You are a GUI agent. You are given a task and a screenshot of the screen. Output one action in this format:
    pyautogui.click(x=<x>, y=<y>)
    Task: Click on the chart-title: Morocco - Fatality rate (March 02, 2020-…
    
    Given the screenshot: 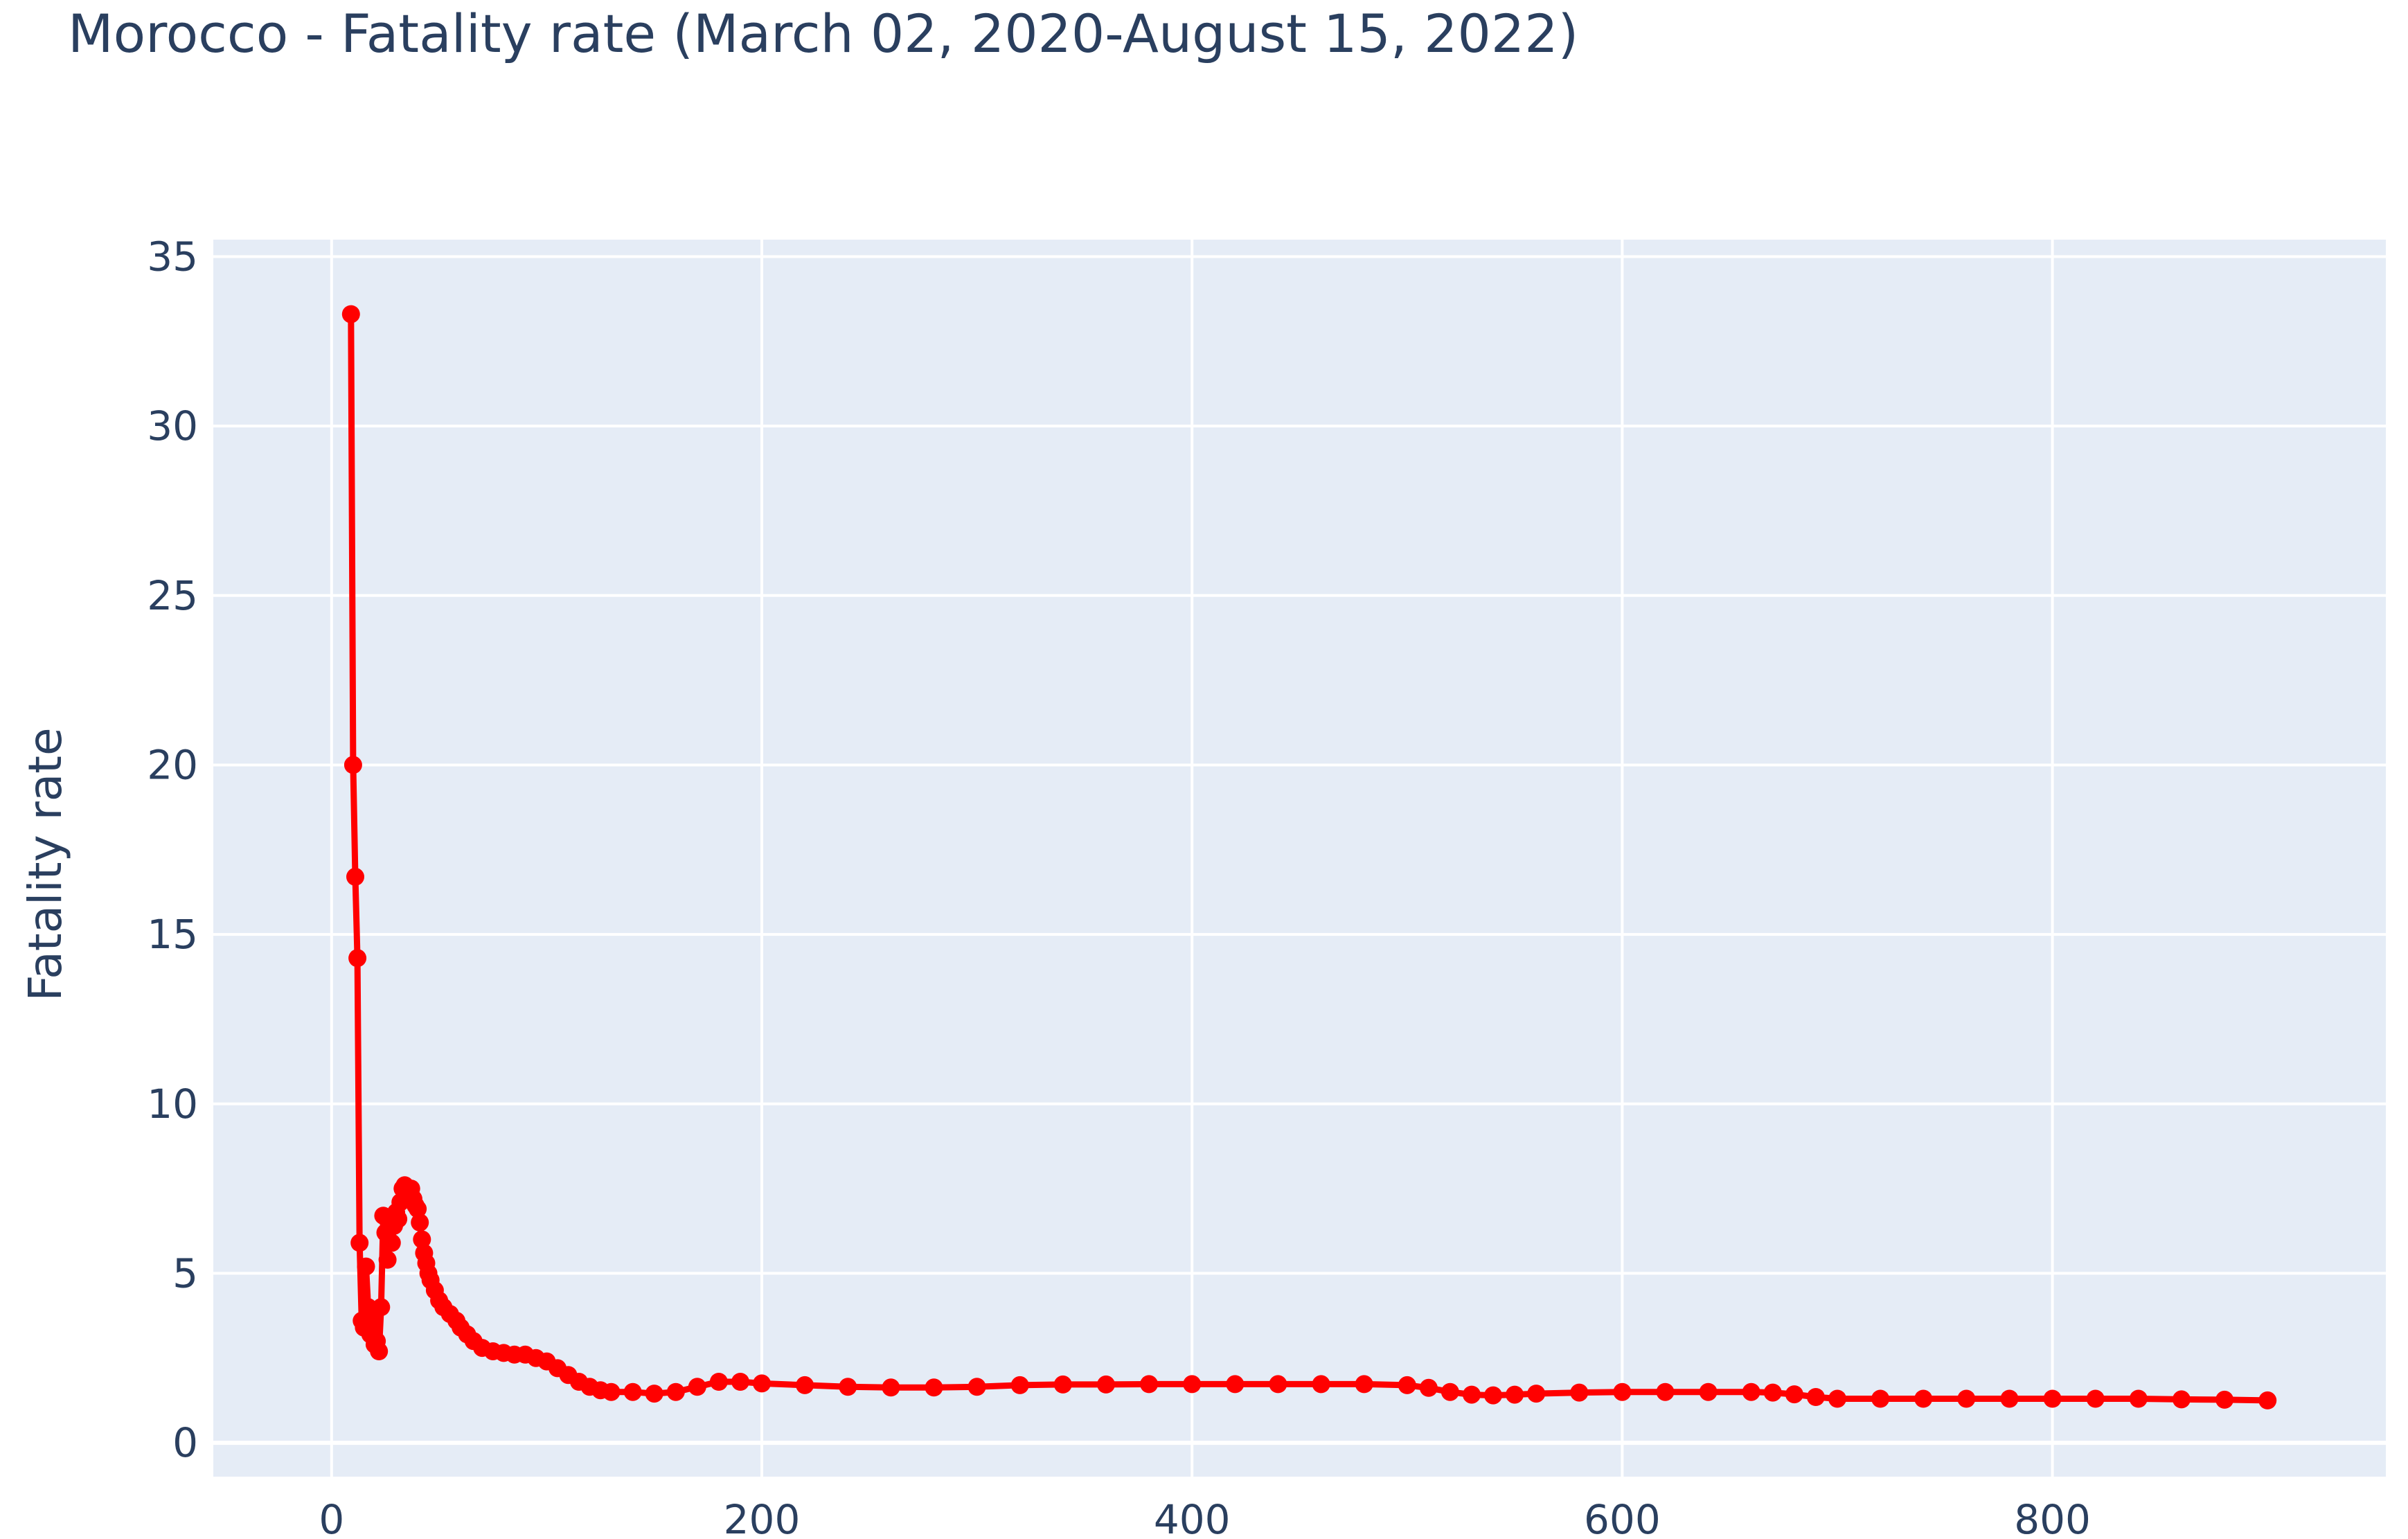 What is the action you would take?
    pyautogui.click(x=824, y=33)
    